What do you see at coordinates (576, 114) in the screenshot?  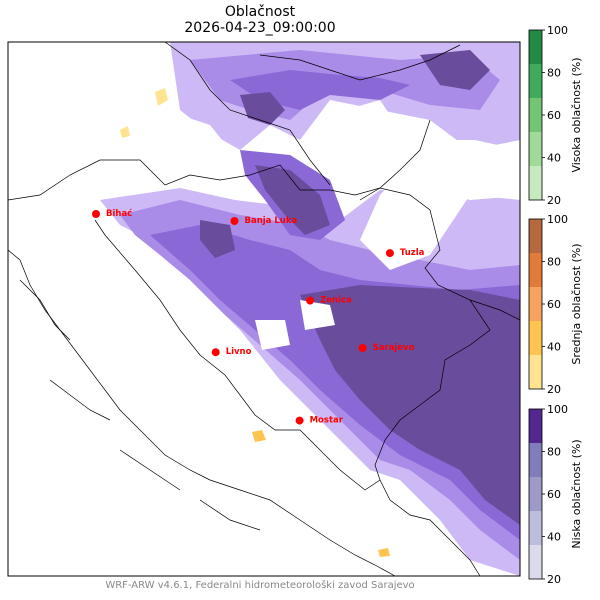 I see `colorbar-title: Visoka oblačnost (%)` at bounding box center [576, 114].